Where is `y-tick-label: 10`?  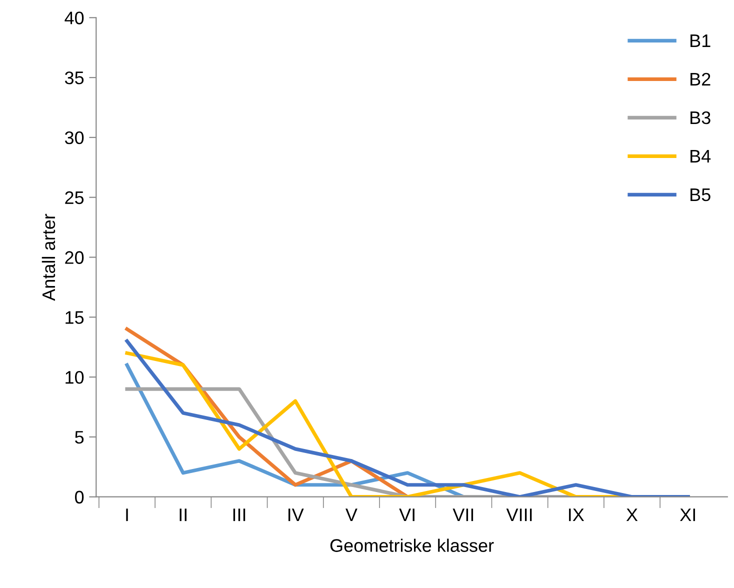
y-tick-label: 10 is located at coordinates (75, 377).